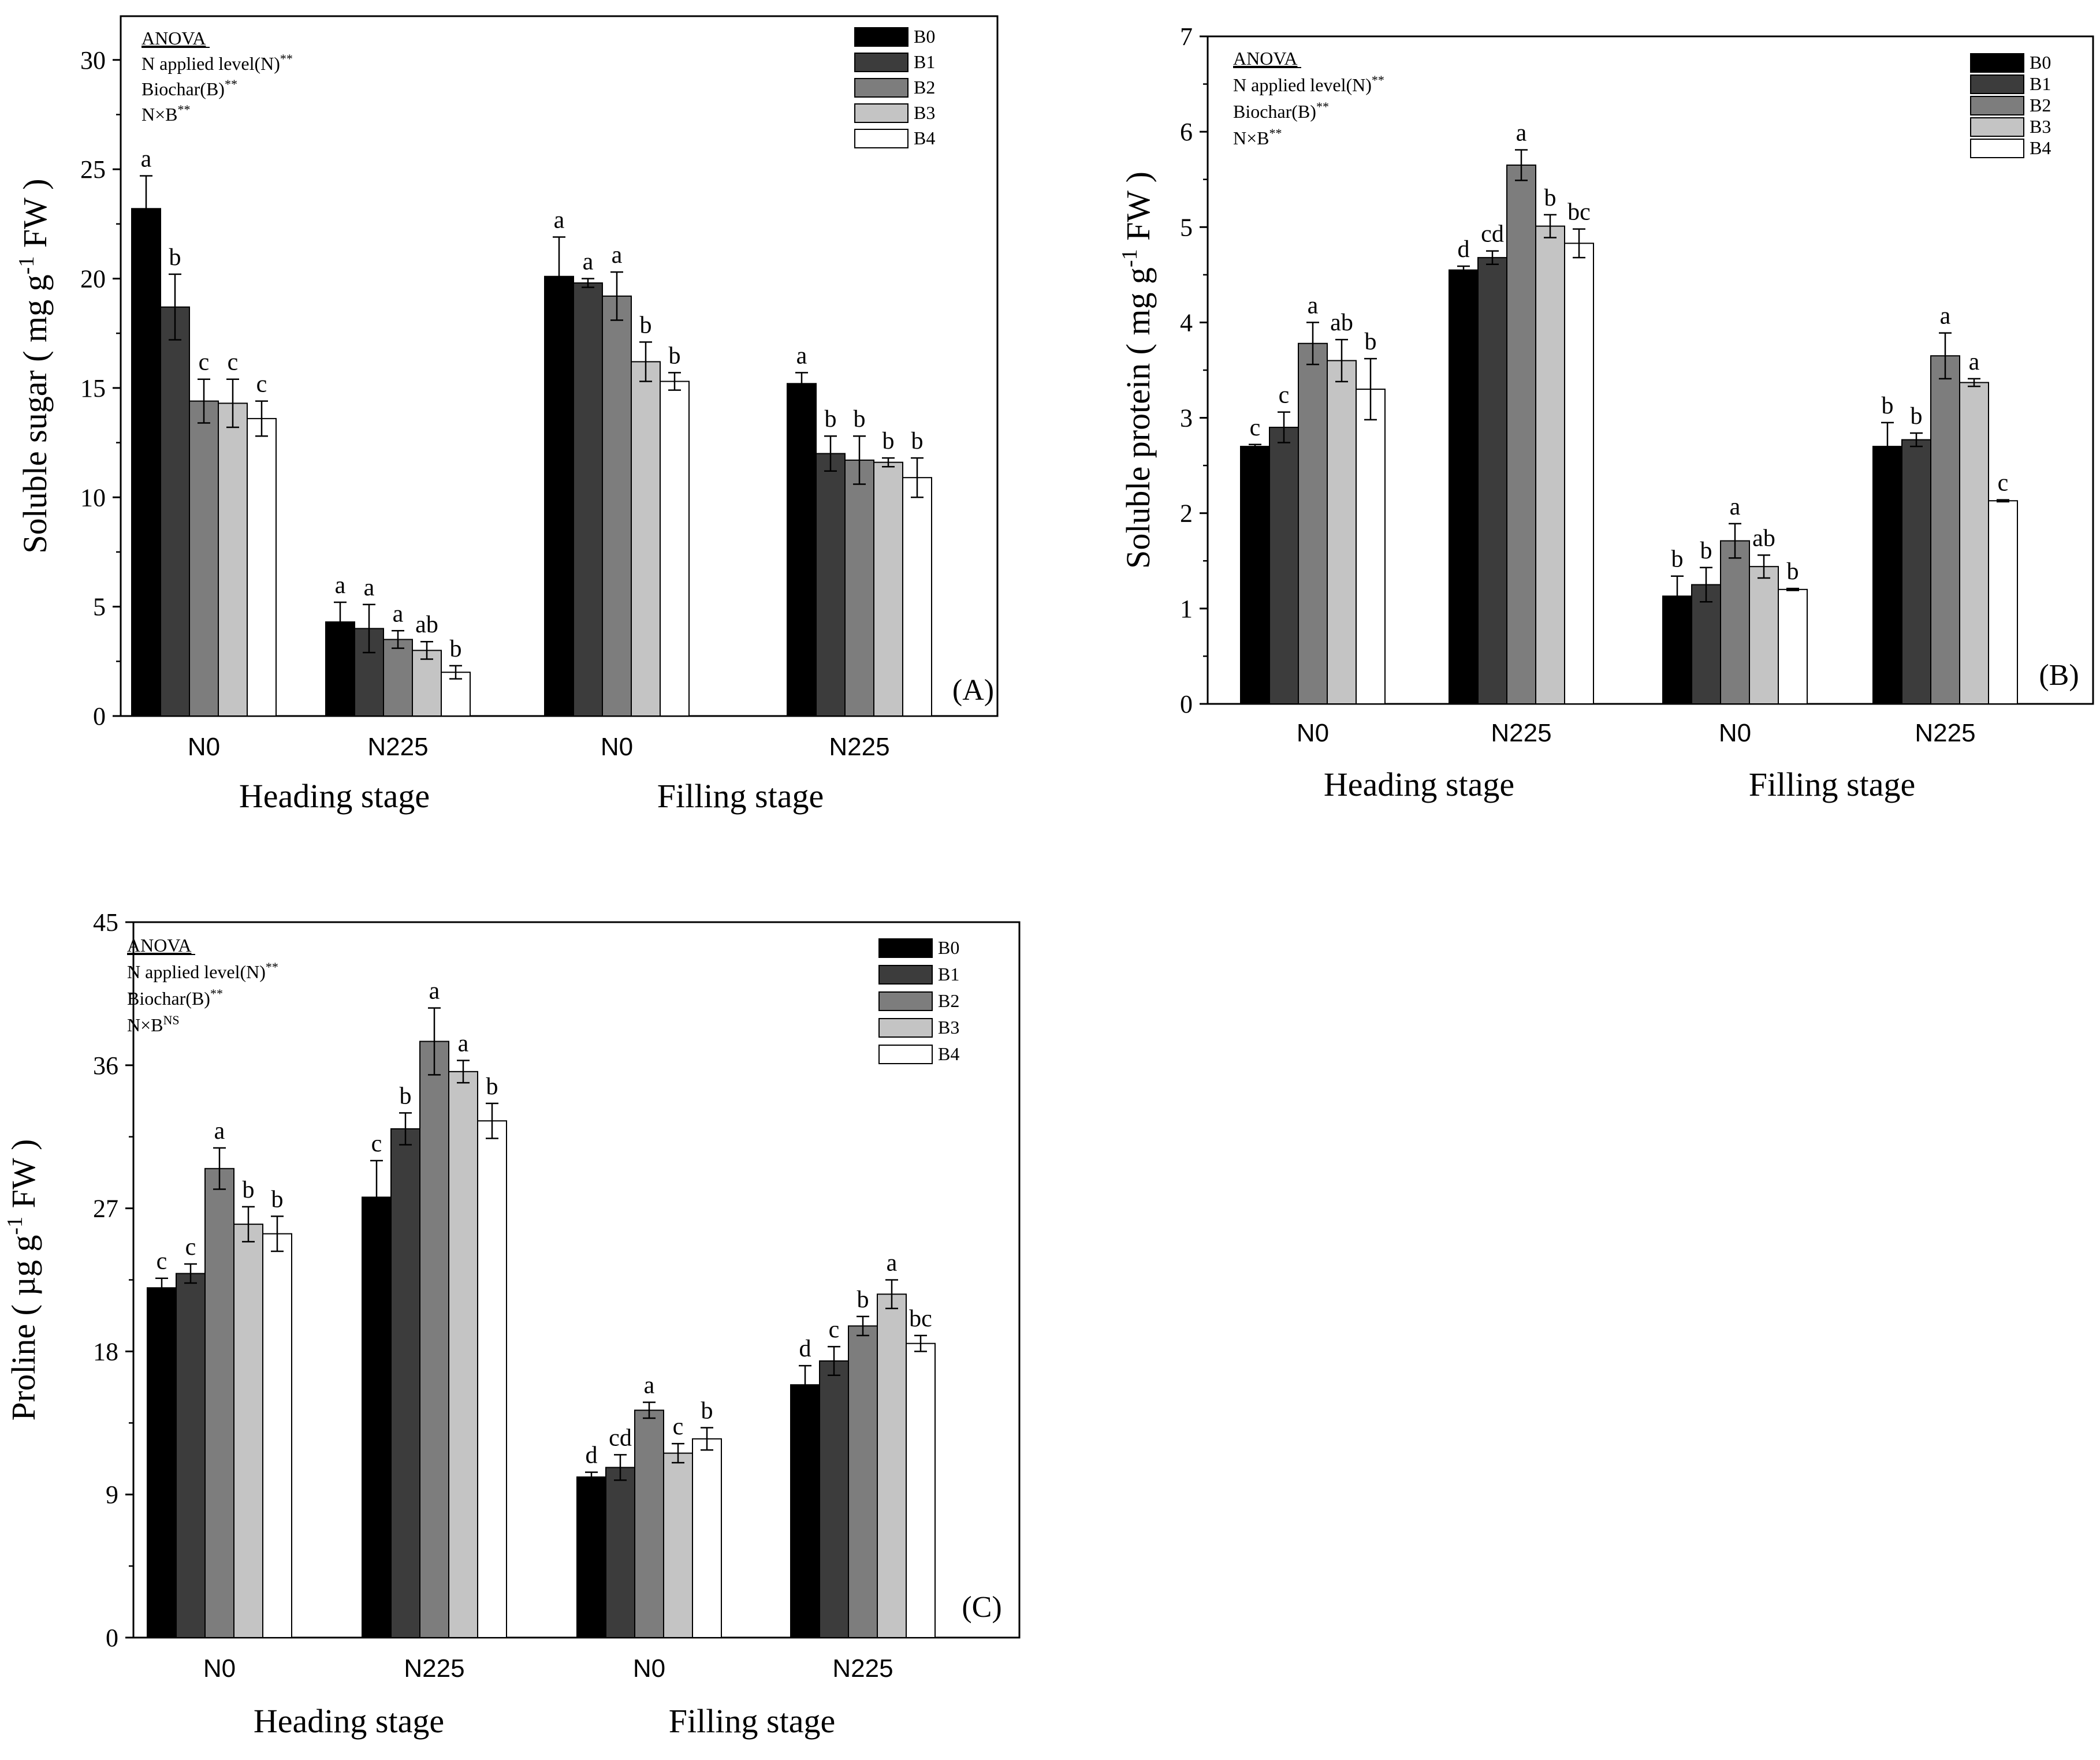  Describe the element at coordinates (159, 946) in the screenshot. I see `anova-title: ANOVA` at that location.